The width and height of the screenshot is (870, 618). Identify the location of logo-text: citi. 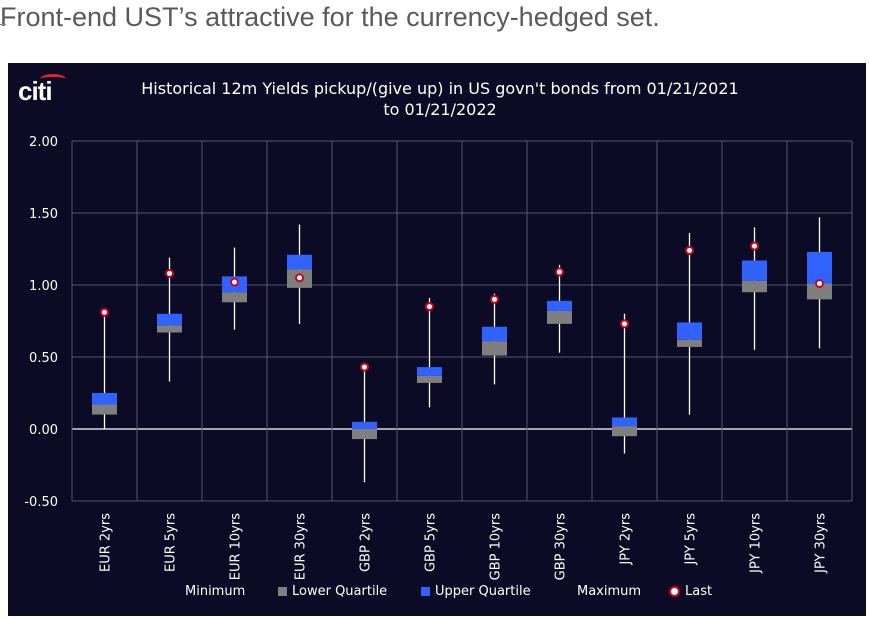
(35, 91).